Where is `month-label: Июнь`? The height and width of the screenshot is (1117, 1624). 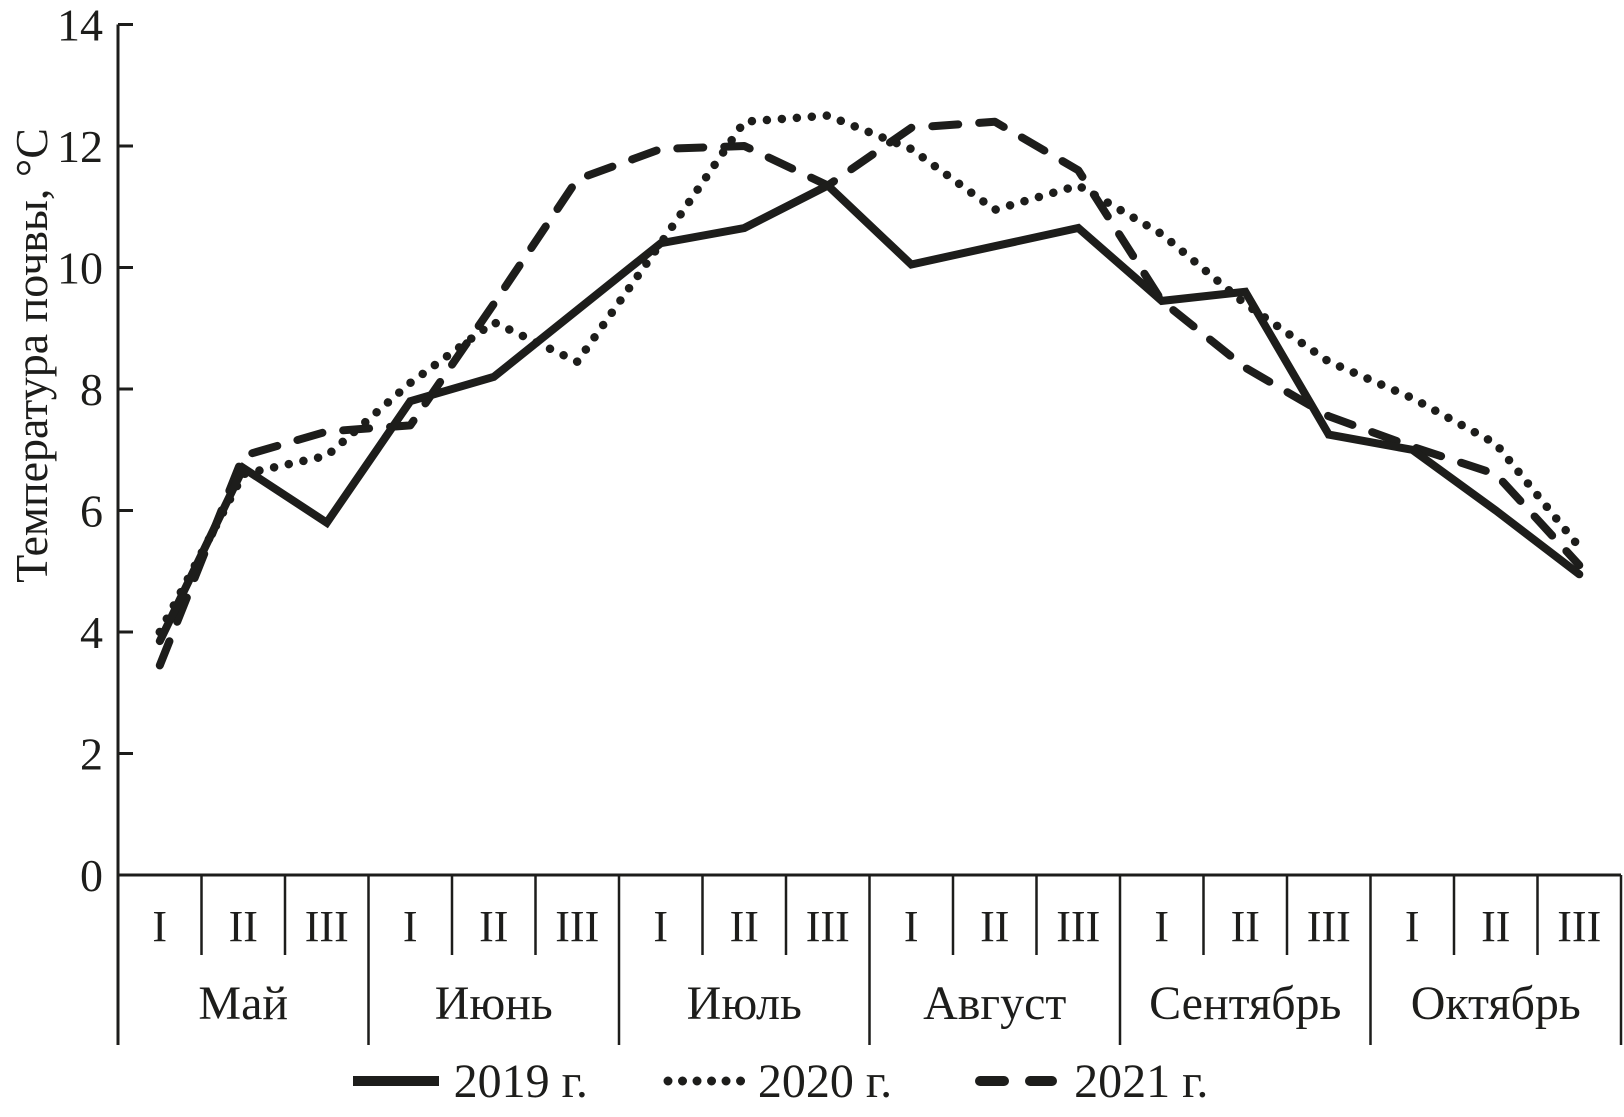 month-label: Июнь is located at coordinates (494, 1003).